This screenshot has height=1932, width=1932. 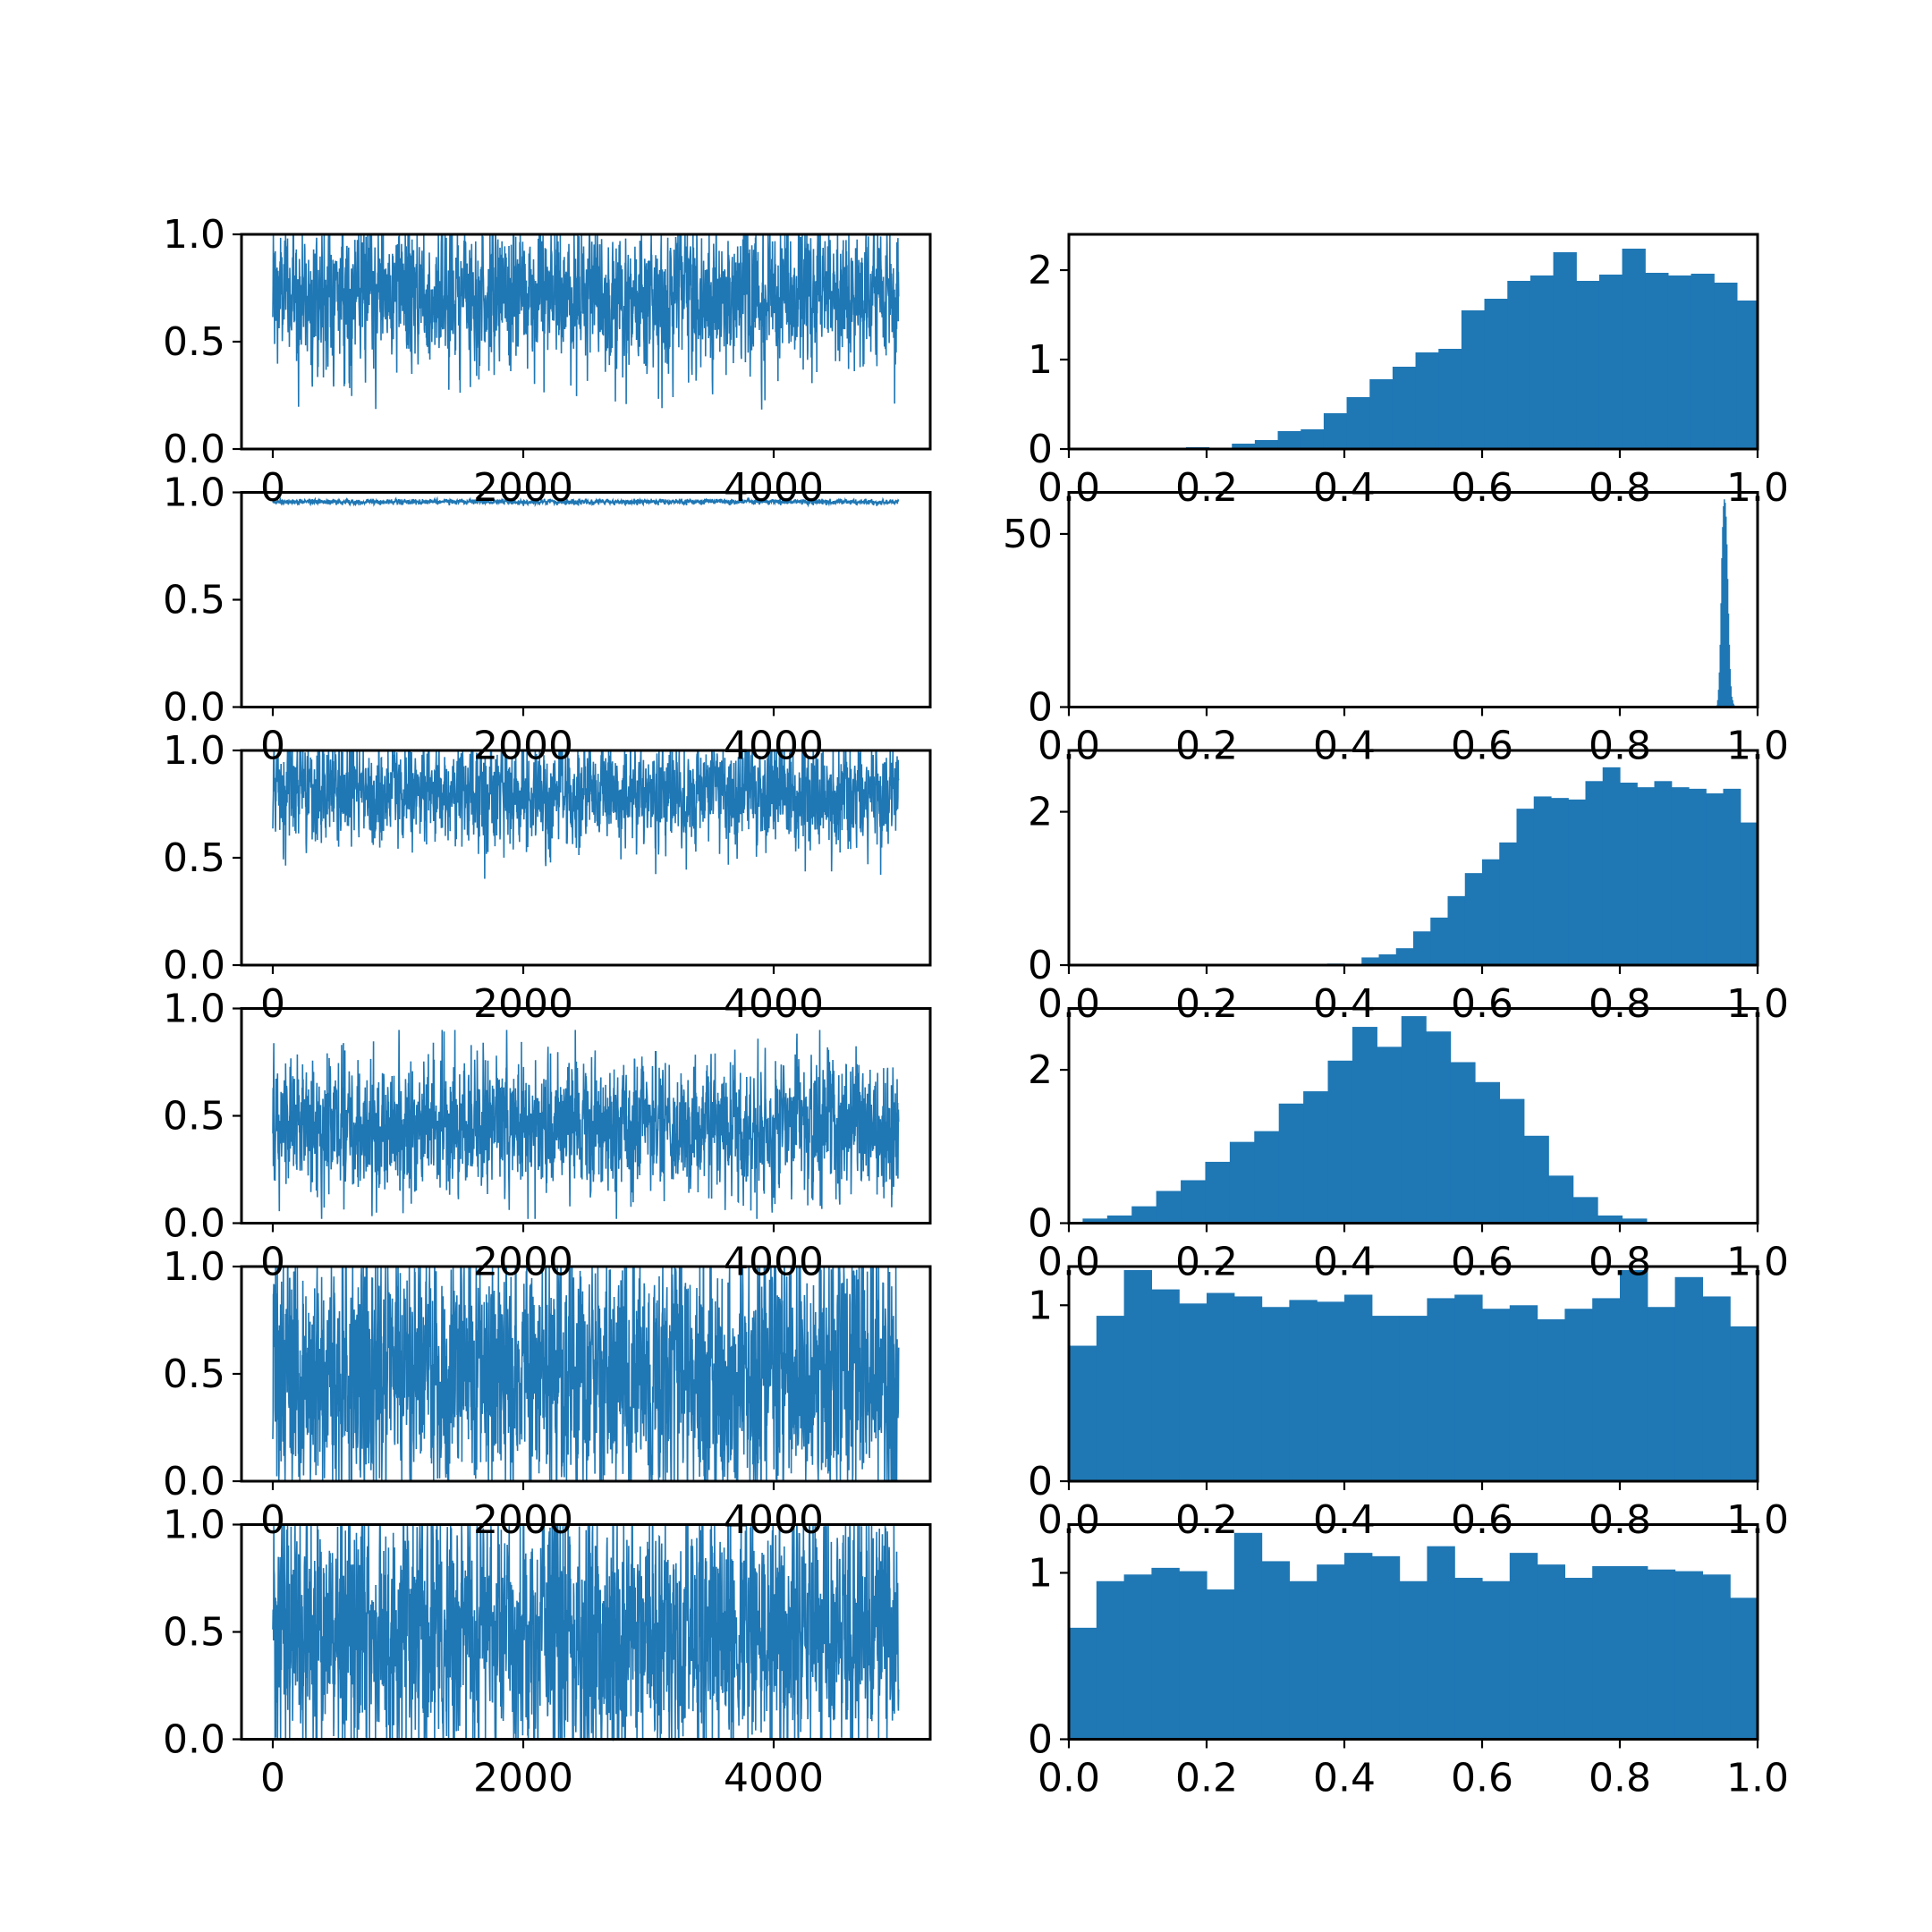 What do you see at coordinates (547, 1652) in the screenshot?
I see `trace-panel-6: 0.0 0.5 1.0 0 2000 4000` at bounding box center [547, 1652].